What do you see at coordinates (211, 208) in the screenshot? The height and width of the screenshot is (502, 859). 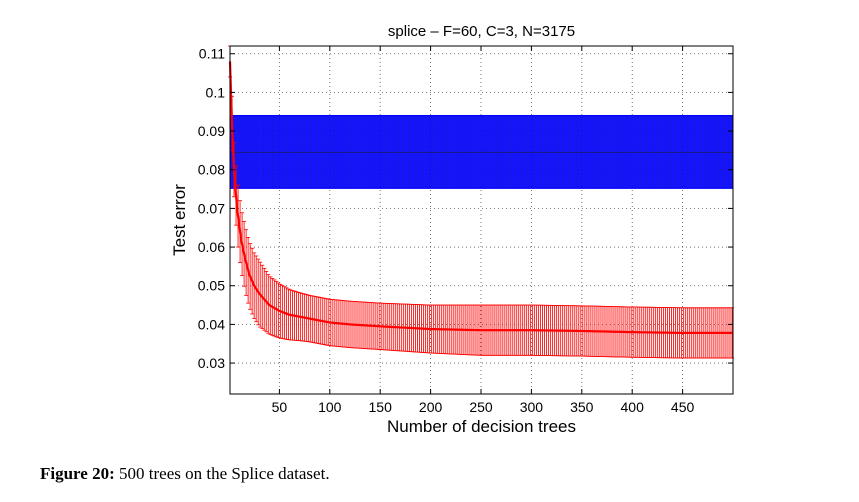 I see `y-tick-label: 0.07` at bounding box center [211, 208].